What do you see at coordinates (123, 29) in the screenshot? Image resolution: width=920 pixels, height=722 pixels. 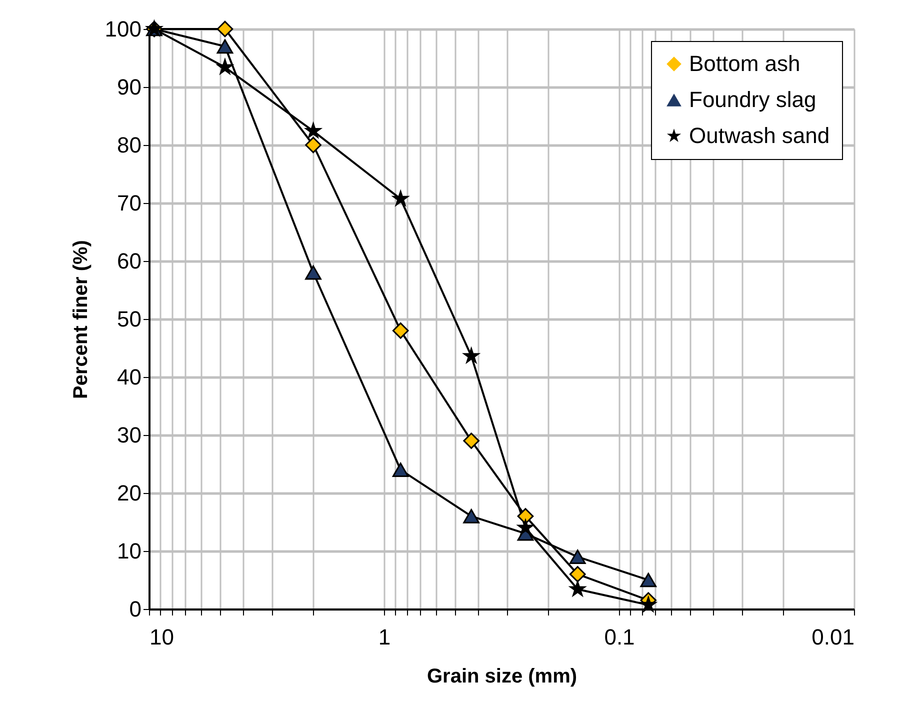 I see `y-tick-label: 100` at bounding box center [123, 29].